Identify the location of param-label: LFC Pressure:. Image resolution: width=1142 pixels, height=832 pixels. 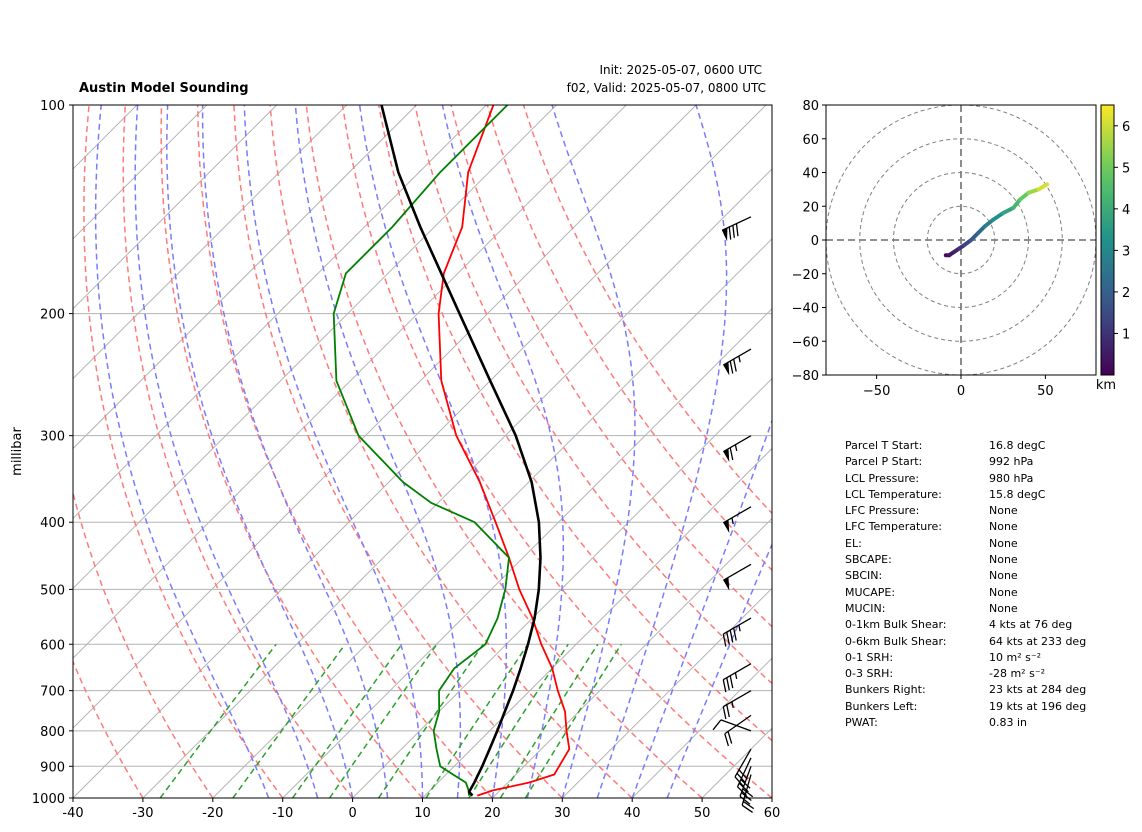
(882, 511).